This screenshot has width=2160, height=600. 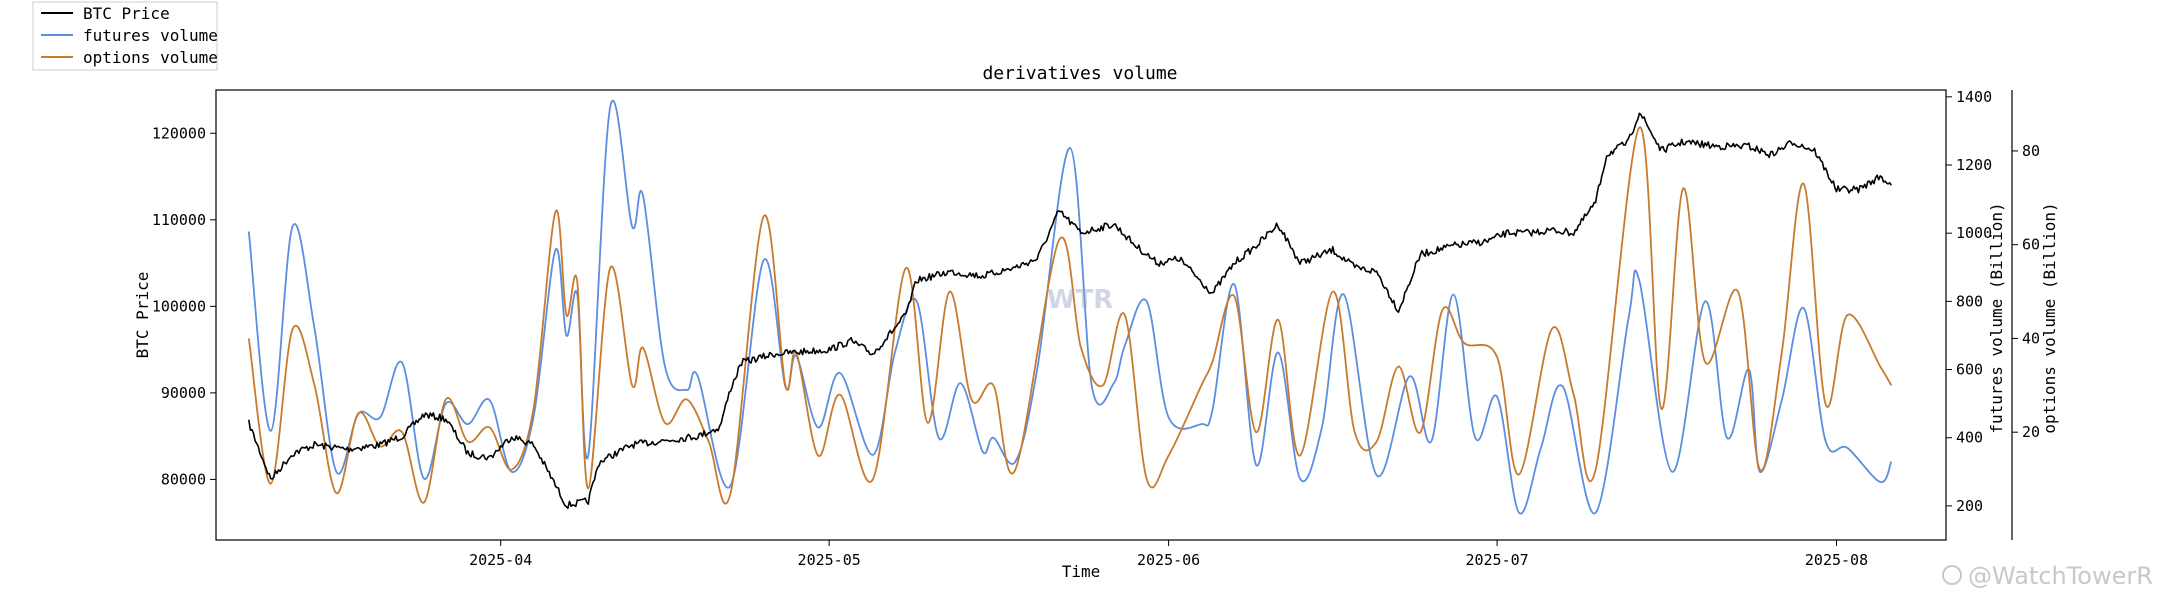 I want to click on corner-watermark: @WatchTowerR, so click(x=2047, y=576).